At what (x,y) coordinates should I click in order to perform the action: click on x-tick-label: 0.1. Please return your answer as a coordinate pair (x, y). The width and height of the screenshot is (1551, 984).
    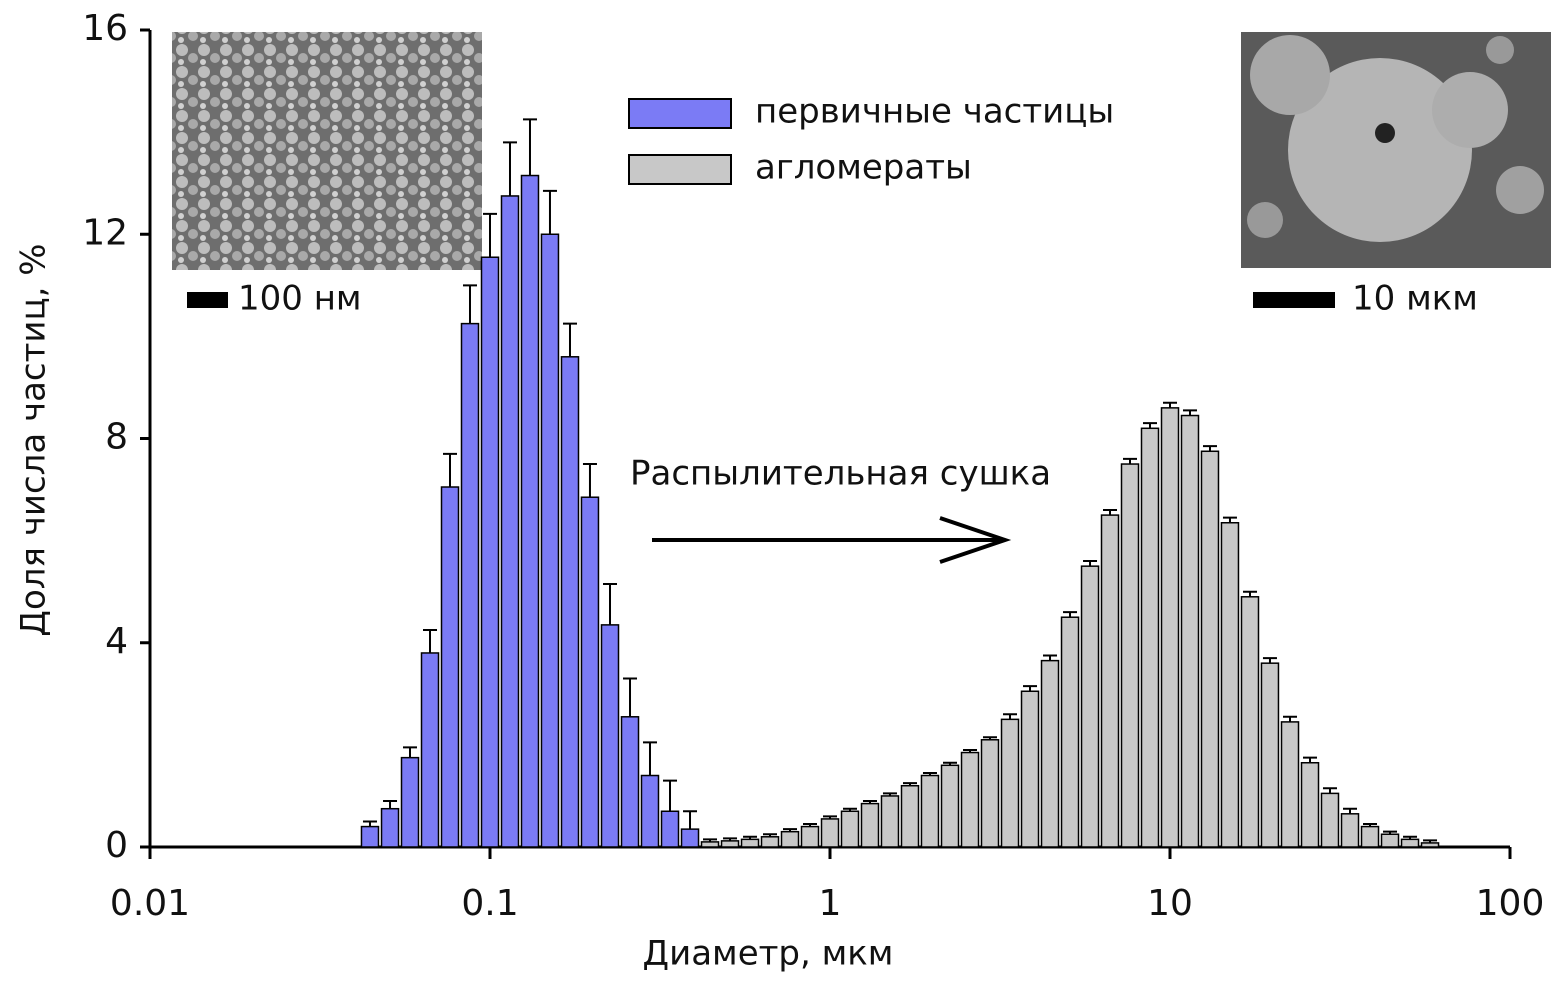
    Looking at the image, I should click on (489, 903).